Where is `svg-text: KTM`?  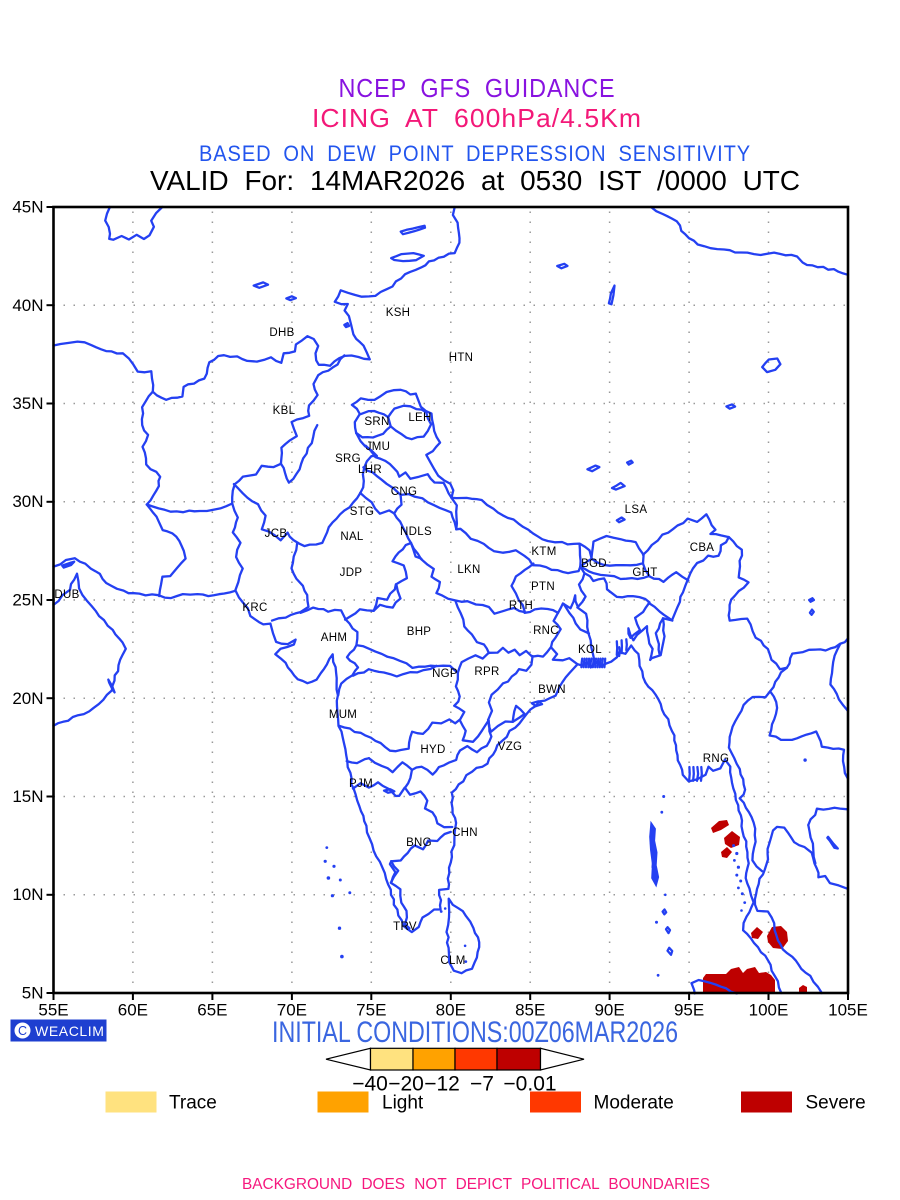
svg-text: KTM is located at coordinates (543, 552).